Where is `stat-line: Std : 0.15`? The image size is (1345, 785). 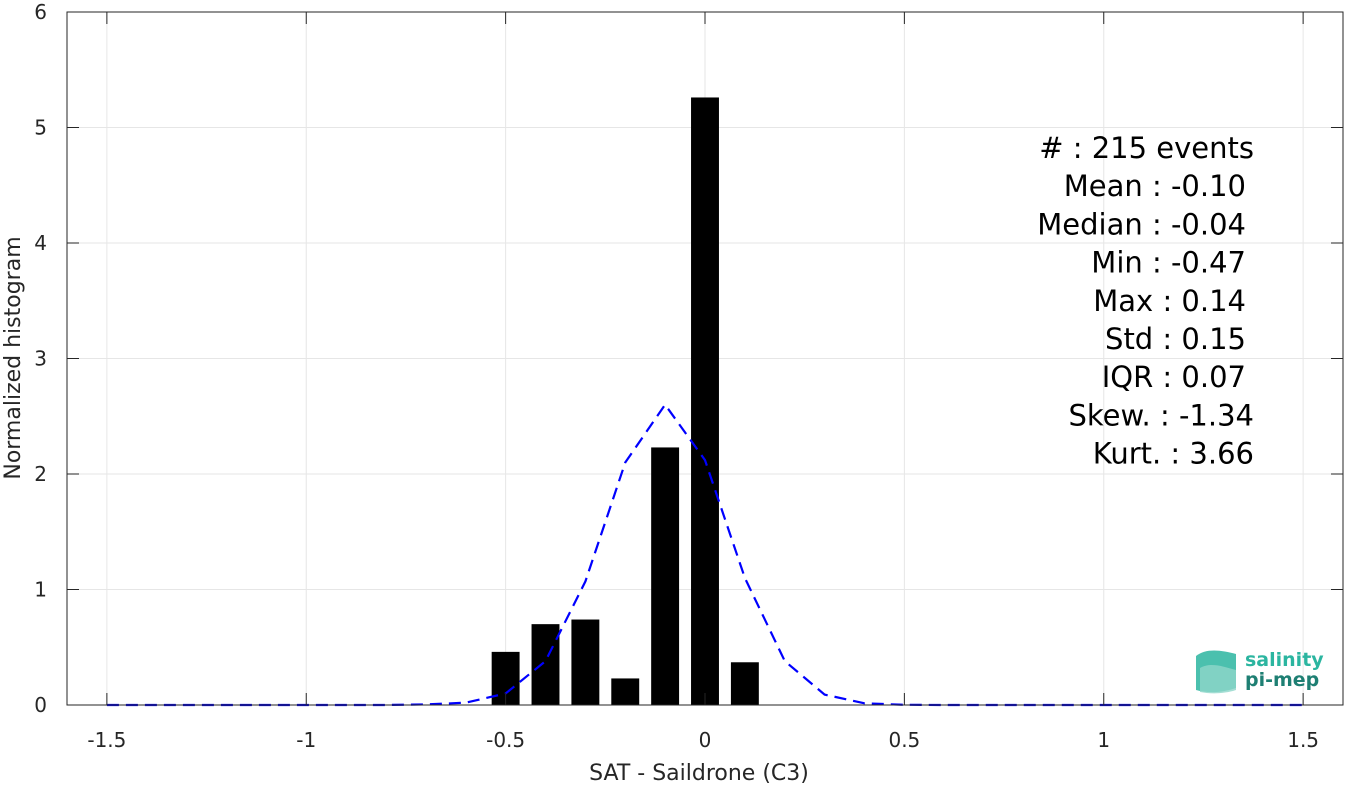 stat-line: Std : 0.15 is located at coordinates (1175, 339).